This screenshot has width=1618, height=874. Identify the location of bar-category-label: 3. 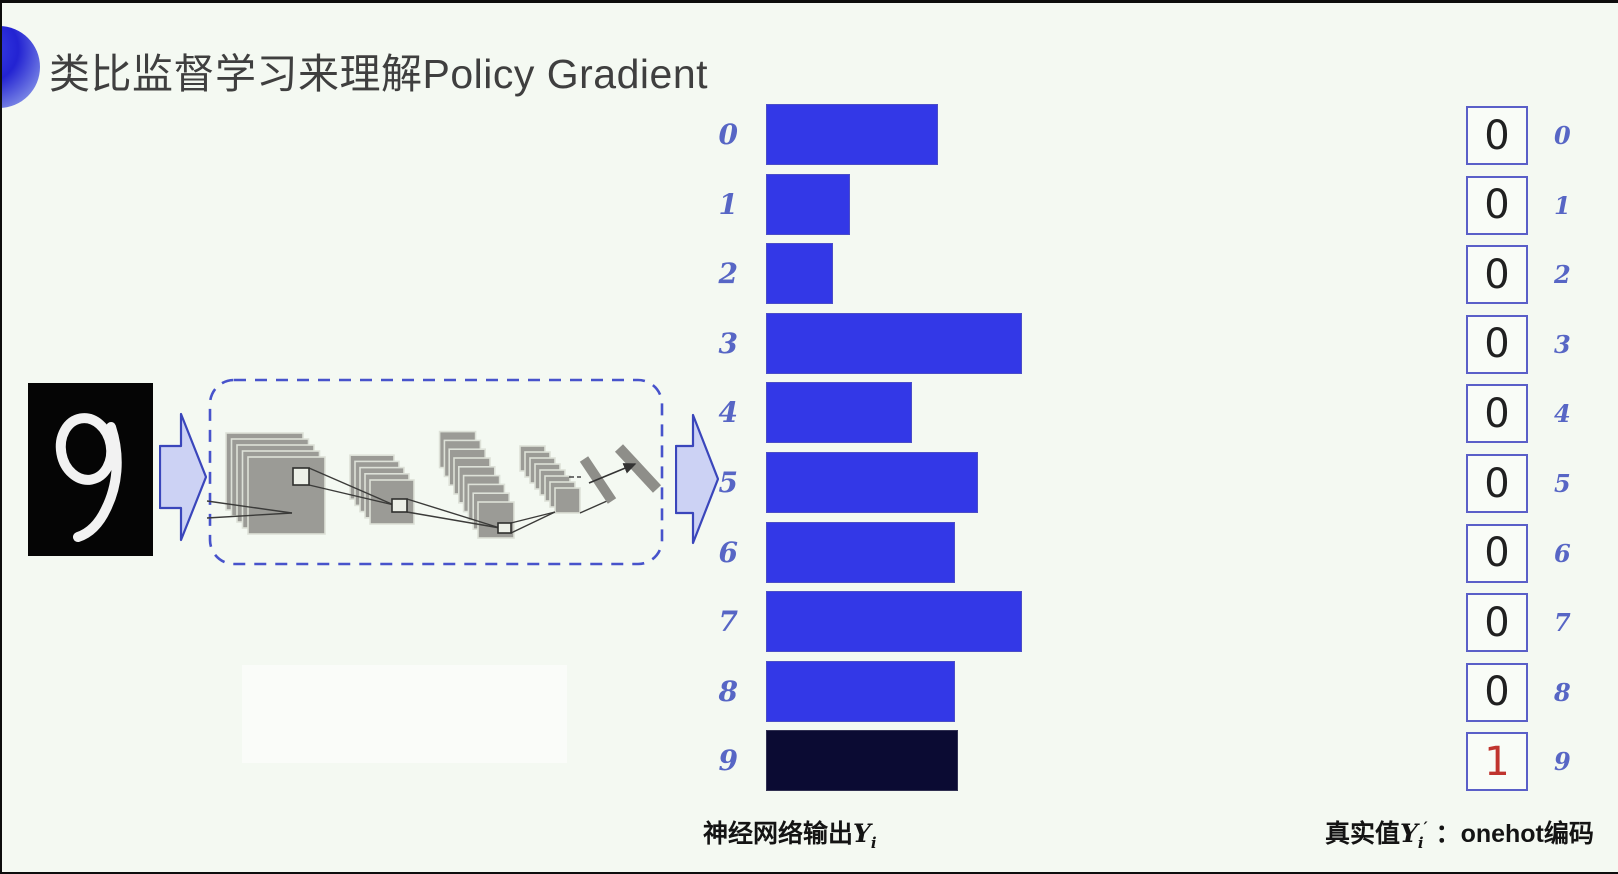
(728, 343).